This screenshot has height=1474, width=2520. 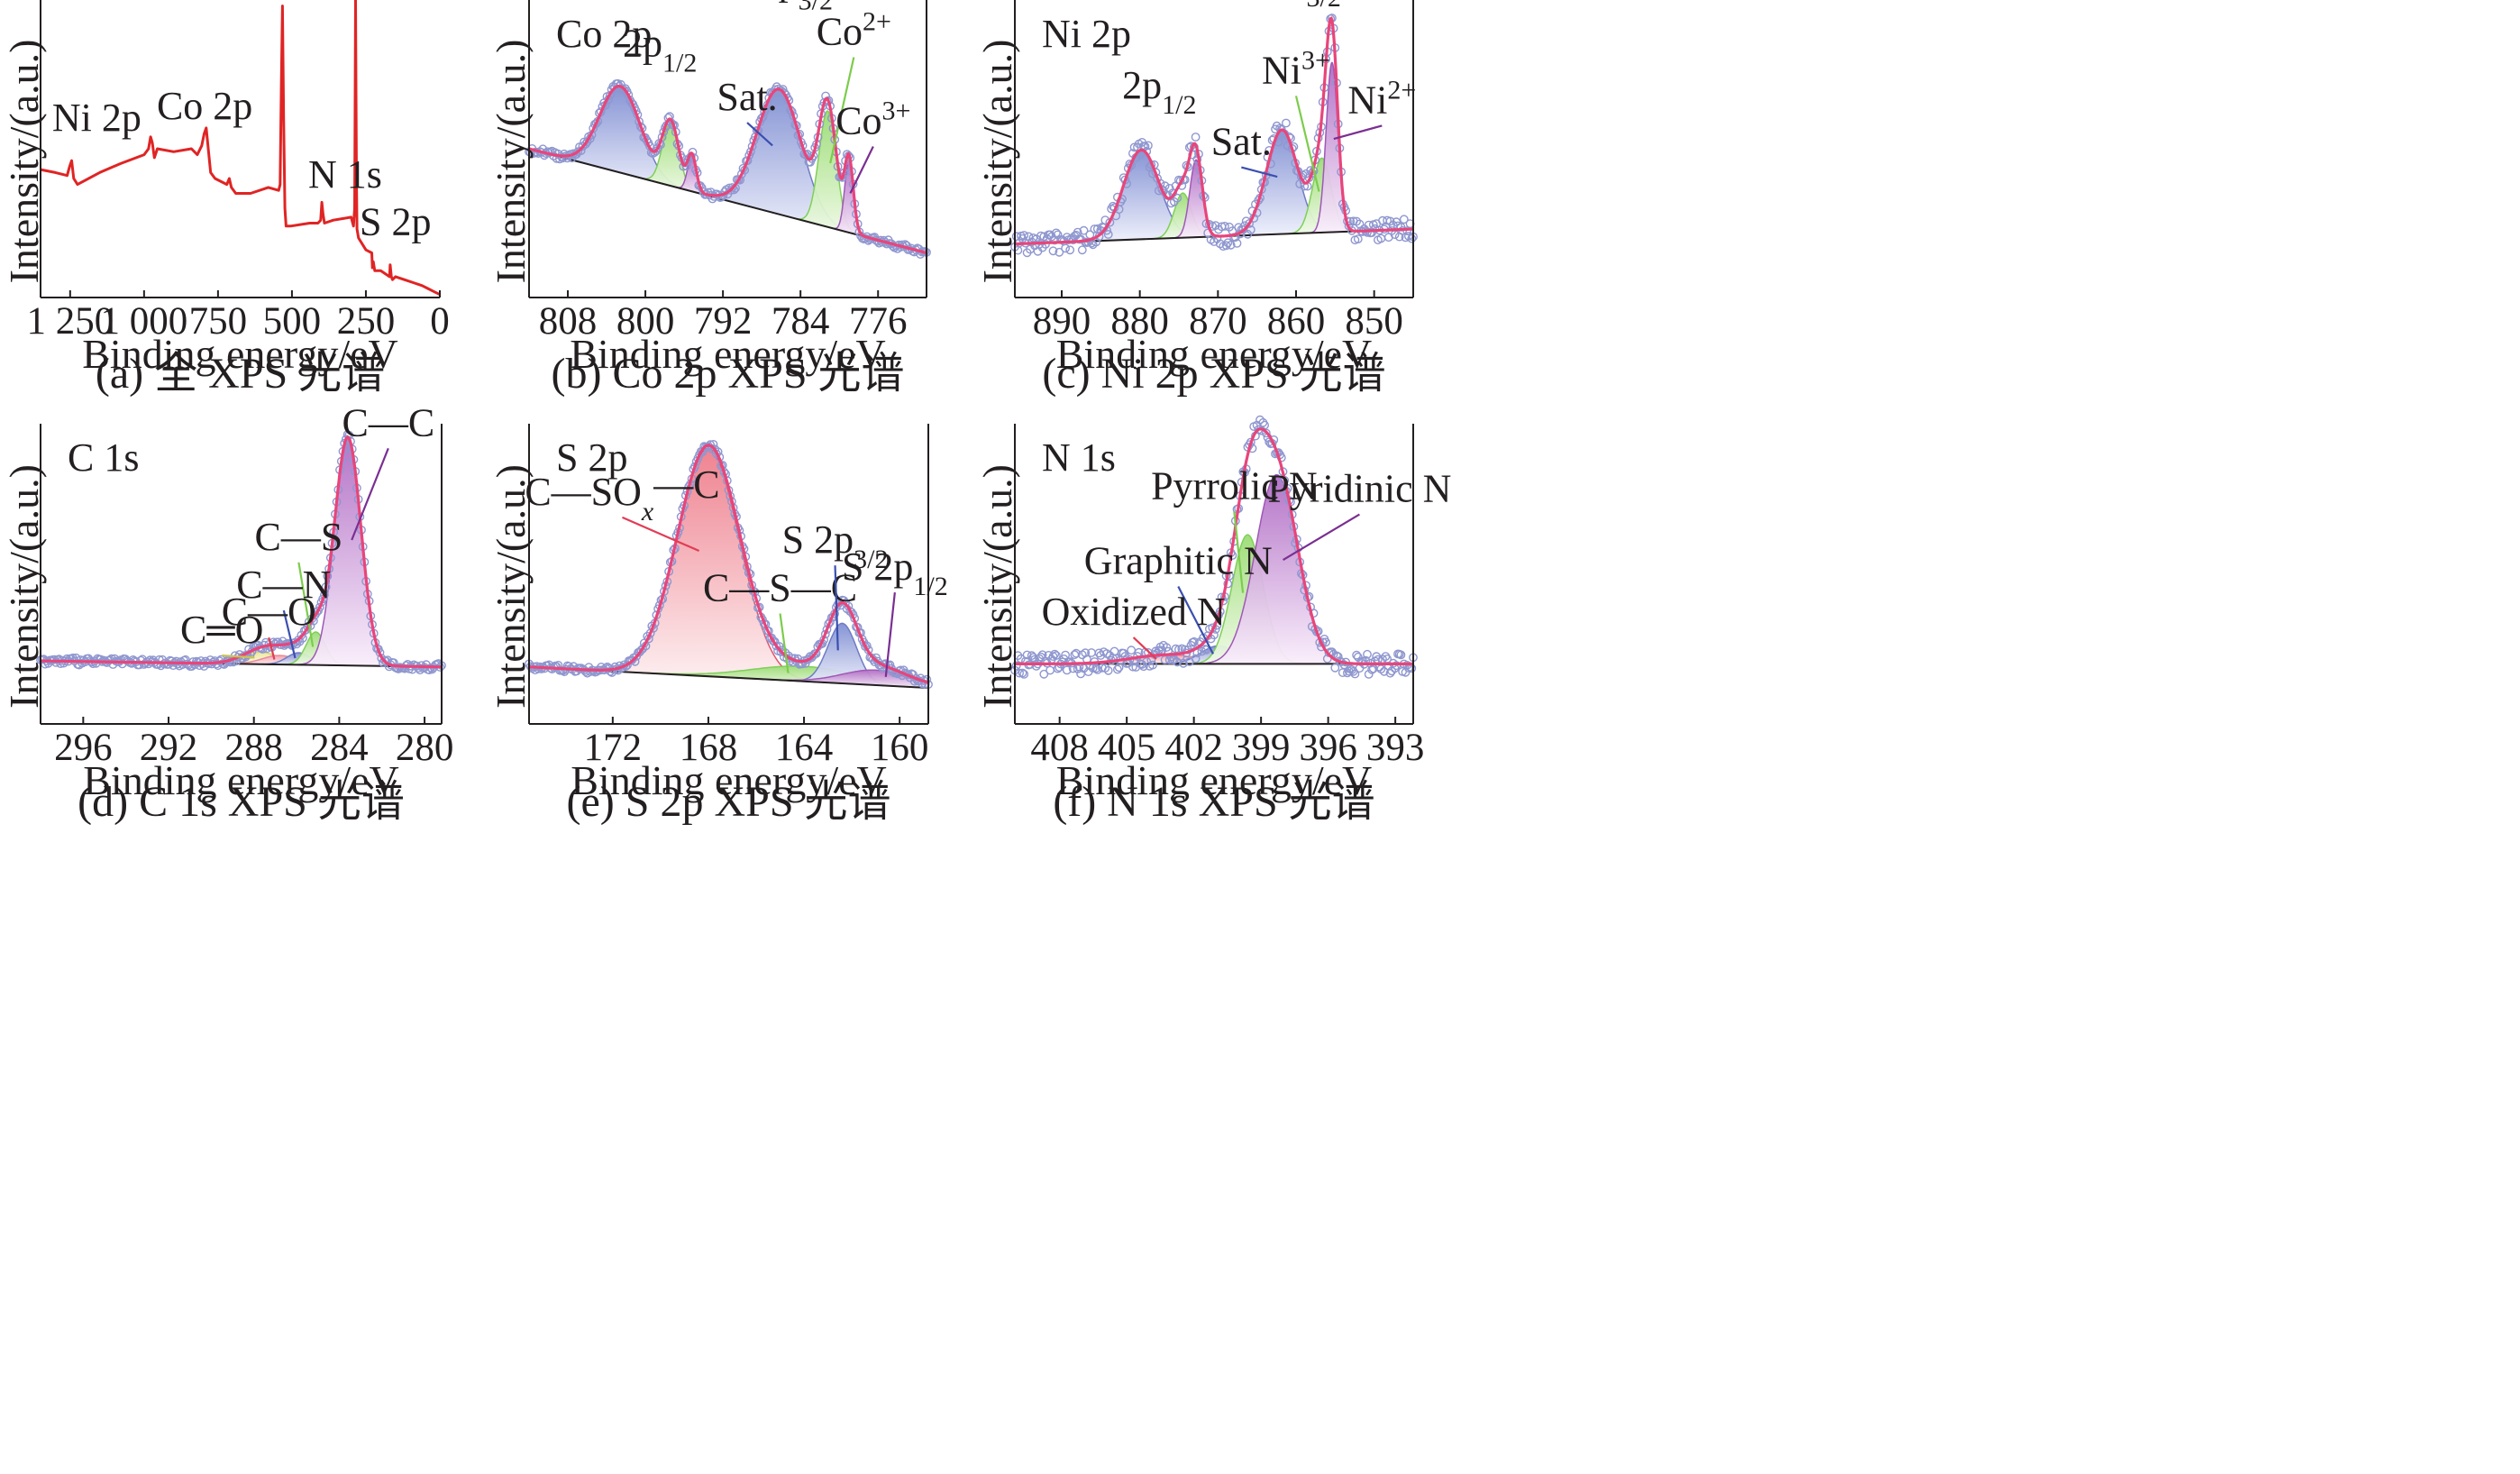 What do you see at coordinates (728, 802) in the screenshot?
I see `panel-caption: (e) S 2p XPS 光谱` at bounding box center [728, 802].